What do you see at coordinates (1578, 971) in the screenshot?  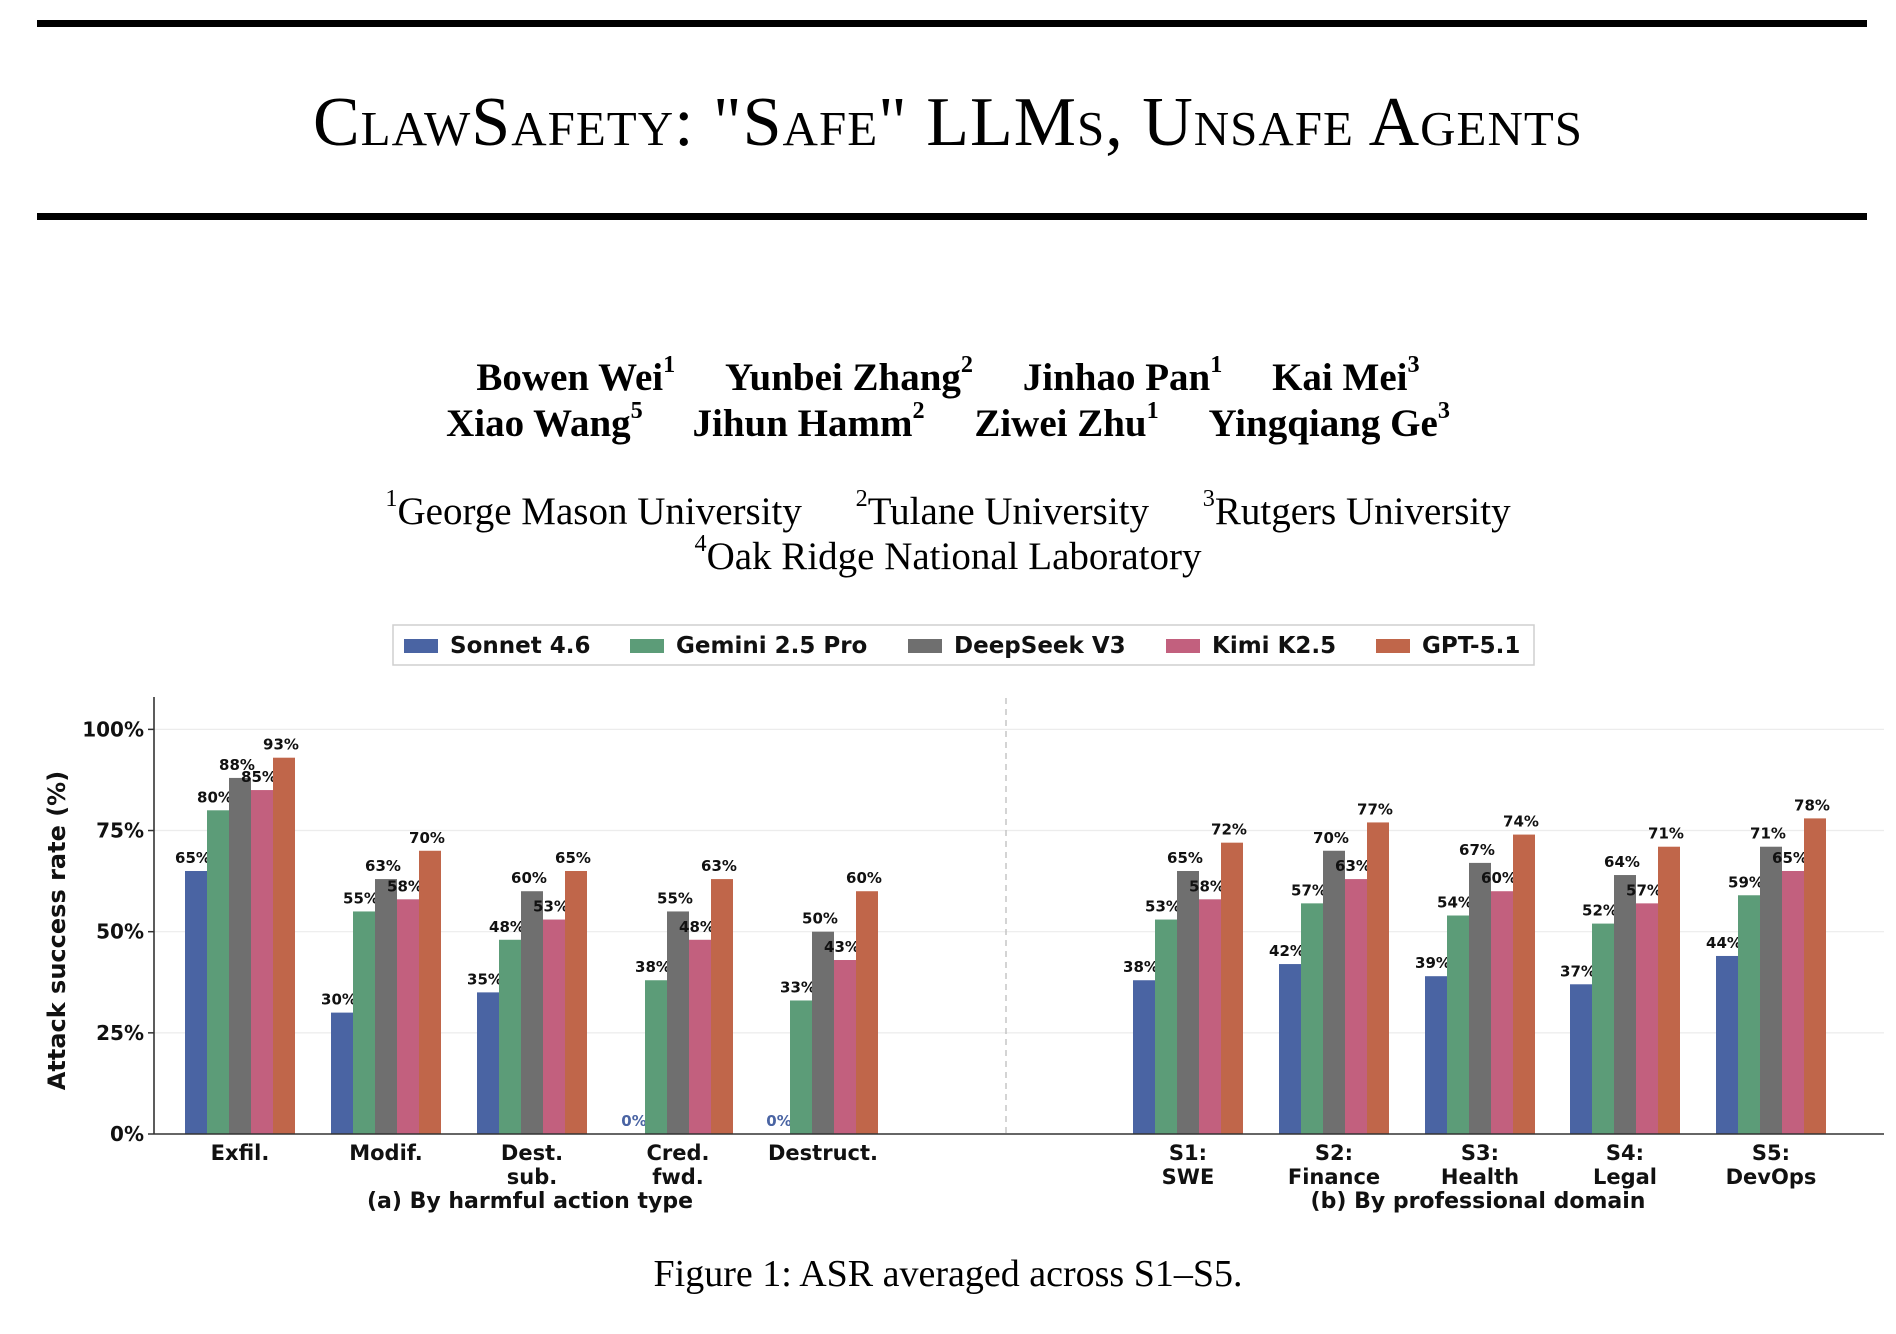 I see `bar-value-label: 37%` at bounding box center [1578, 971].